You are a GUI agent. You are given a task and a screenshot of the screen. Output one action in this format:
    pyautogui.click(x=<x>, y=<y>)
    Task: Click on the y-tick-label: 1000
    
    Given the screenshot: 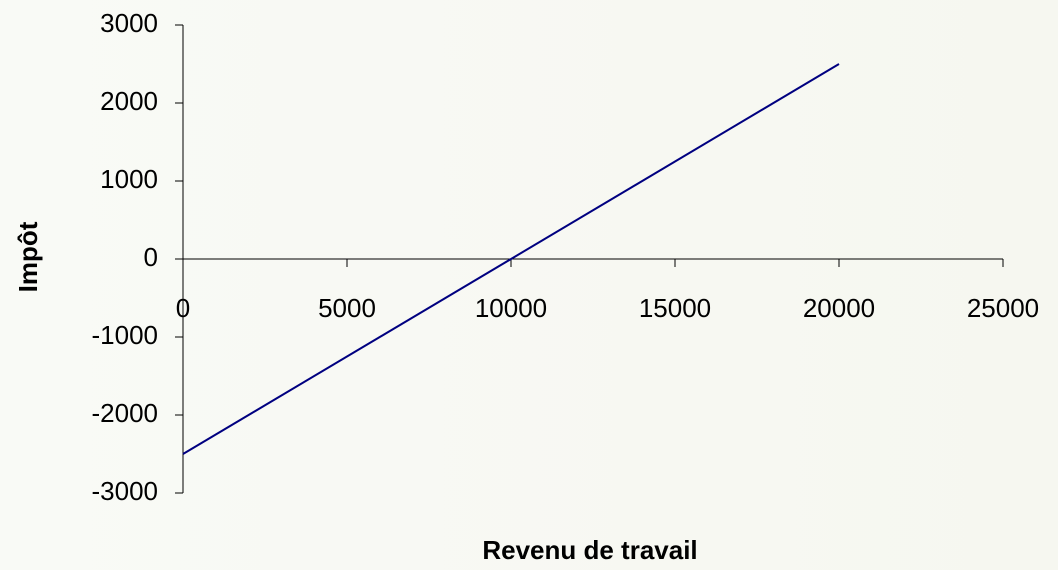 What is the action you would take?
    pyautogui.click(x=129, y=179)
    